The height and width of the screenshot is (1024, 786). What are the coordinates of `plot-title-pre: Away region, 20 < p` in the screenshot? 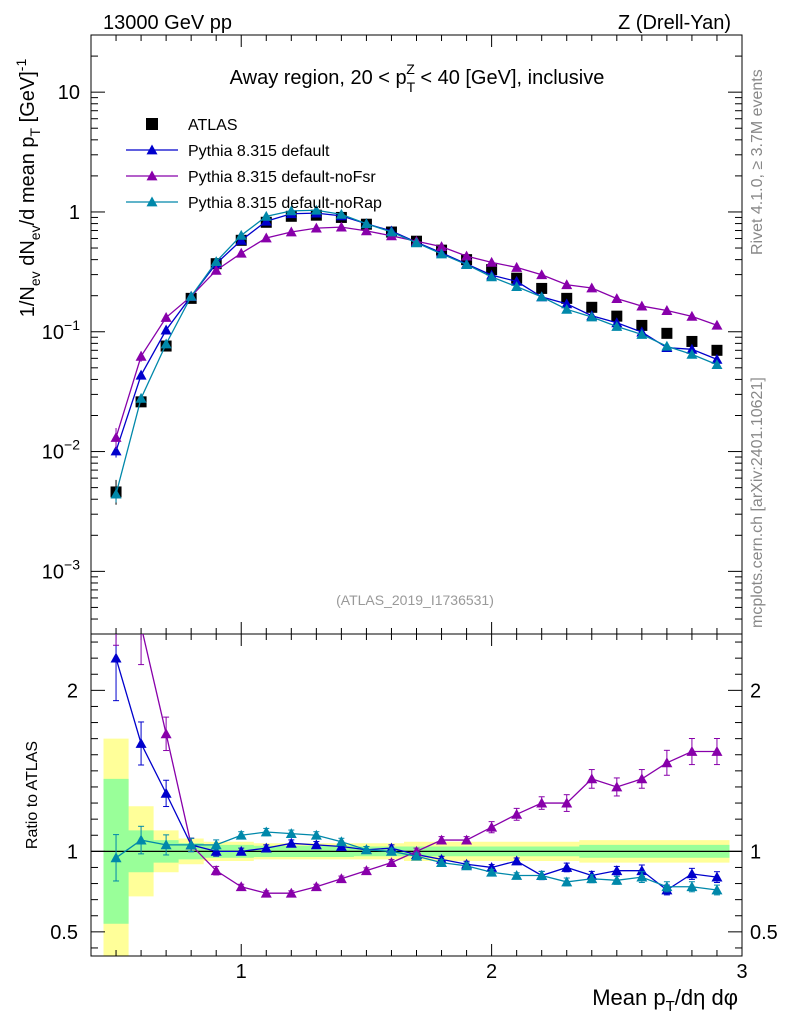 It's located at (318, 78).